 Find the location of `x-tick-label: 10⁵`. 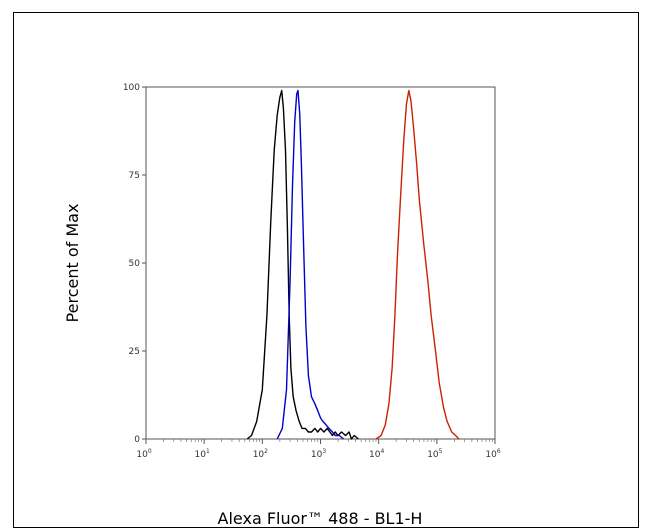

x-tick-label: 10⁵ is located at coordinates (434, 454).